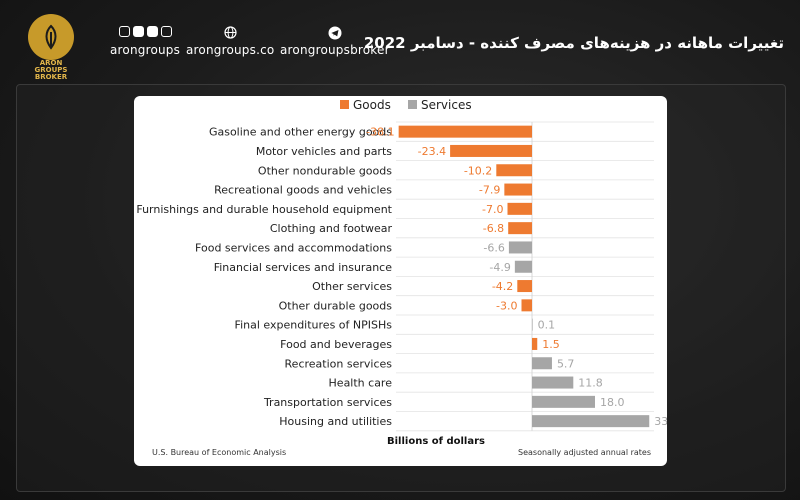 The image size is (800, 500). Describe the element at coordinates (339, 363) in the screenshot. I see `category-label: Recreation services` at that location.